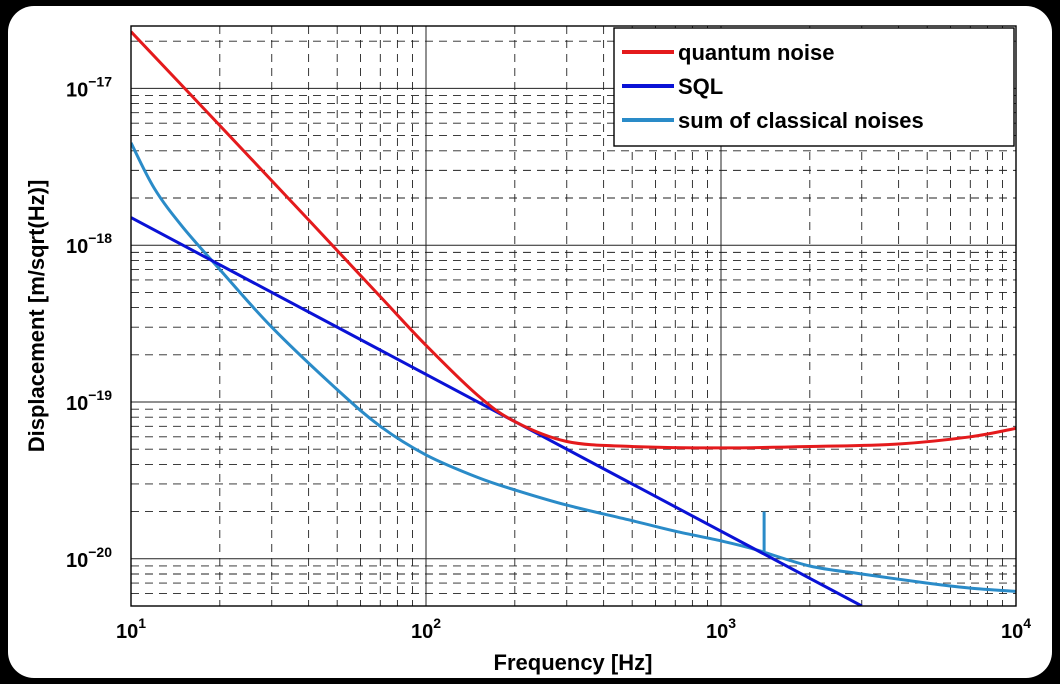 The image size is (1060, 684). What do you see at coordinates (131, 629) in the screenshot?
I see `x-tick-label: 10¹` at bounding box center [131, 629].